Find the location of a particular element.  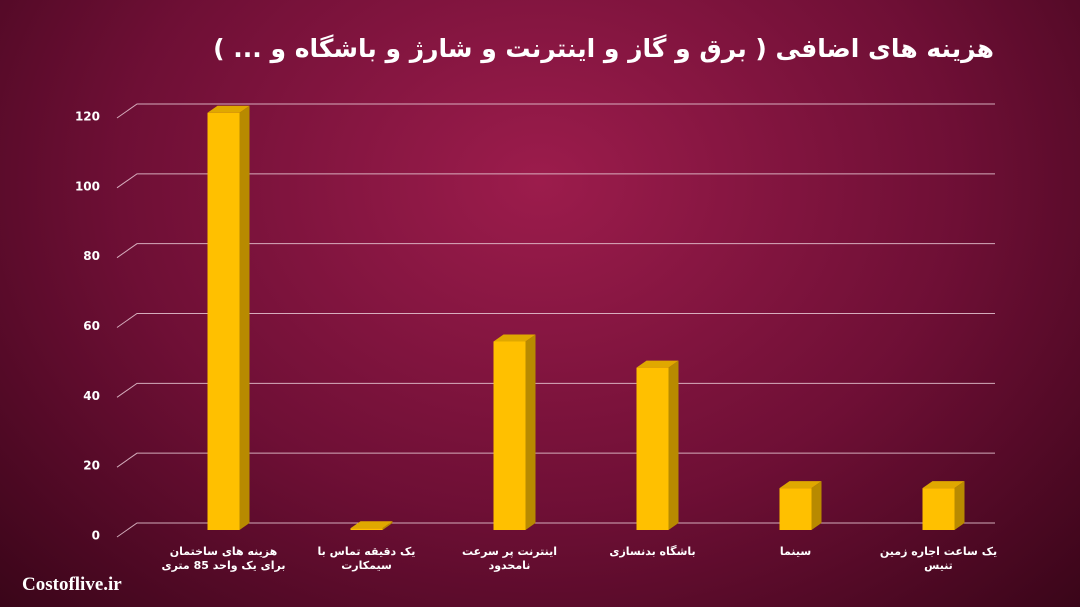

y-tick-label: 20 is located at coordinates (91, 466).